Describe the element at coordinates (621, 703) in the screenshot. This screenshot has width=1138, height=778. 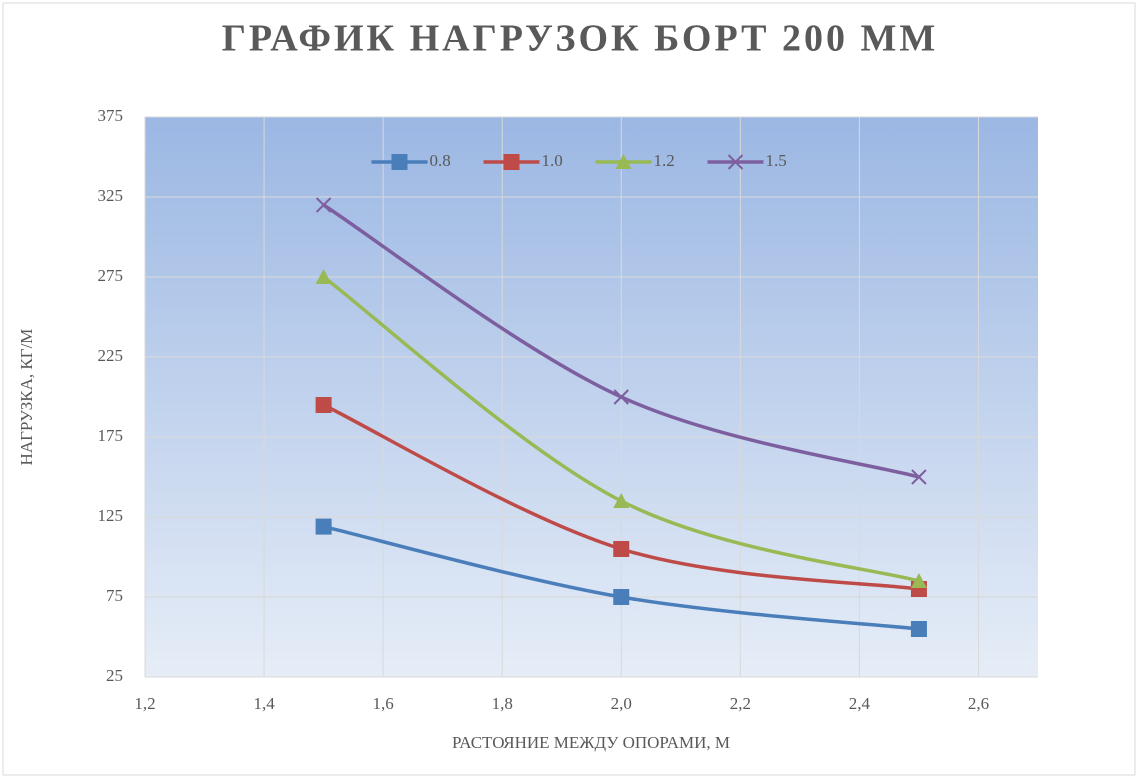
I see `x-tick-label: 2,0` at that location.